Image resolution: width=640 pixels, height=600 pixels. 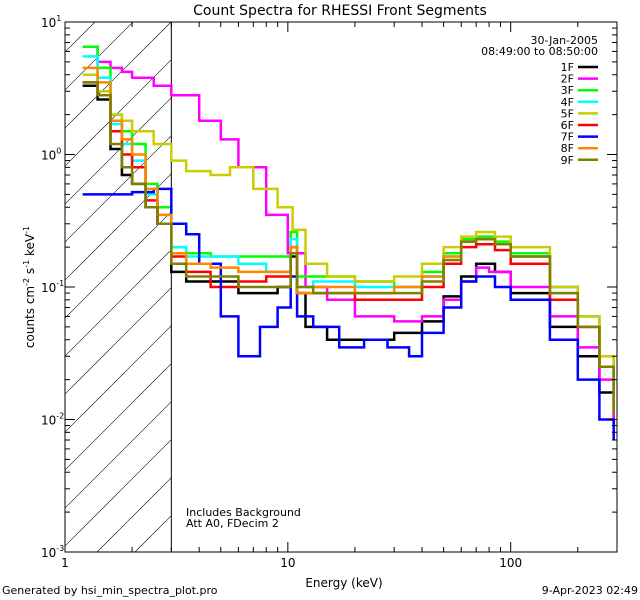 What do you see at coordinates (29, 287) in the screenshot?
I see `y-axis-label: counts cm-2 s-1 keV-1` at bounding box center [29, 287].